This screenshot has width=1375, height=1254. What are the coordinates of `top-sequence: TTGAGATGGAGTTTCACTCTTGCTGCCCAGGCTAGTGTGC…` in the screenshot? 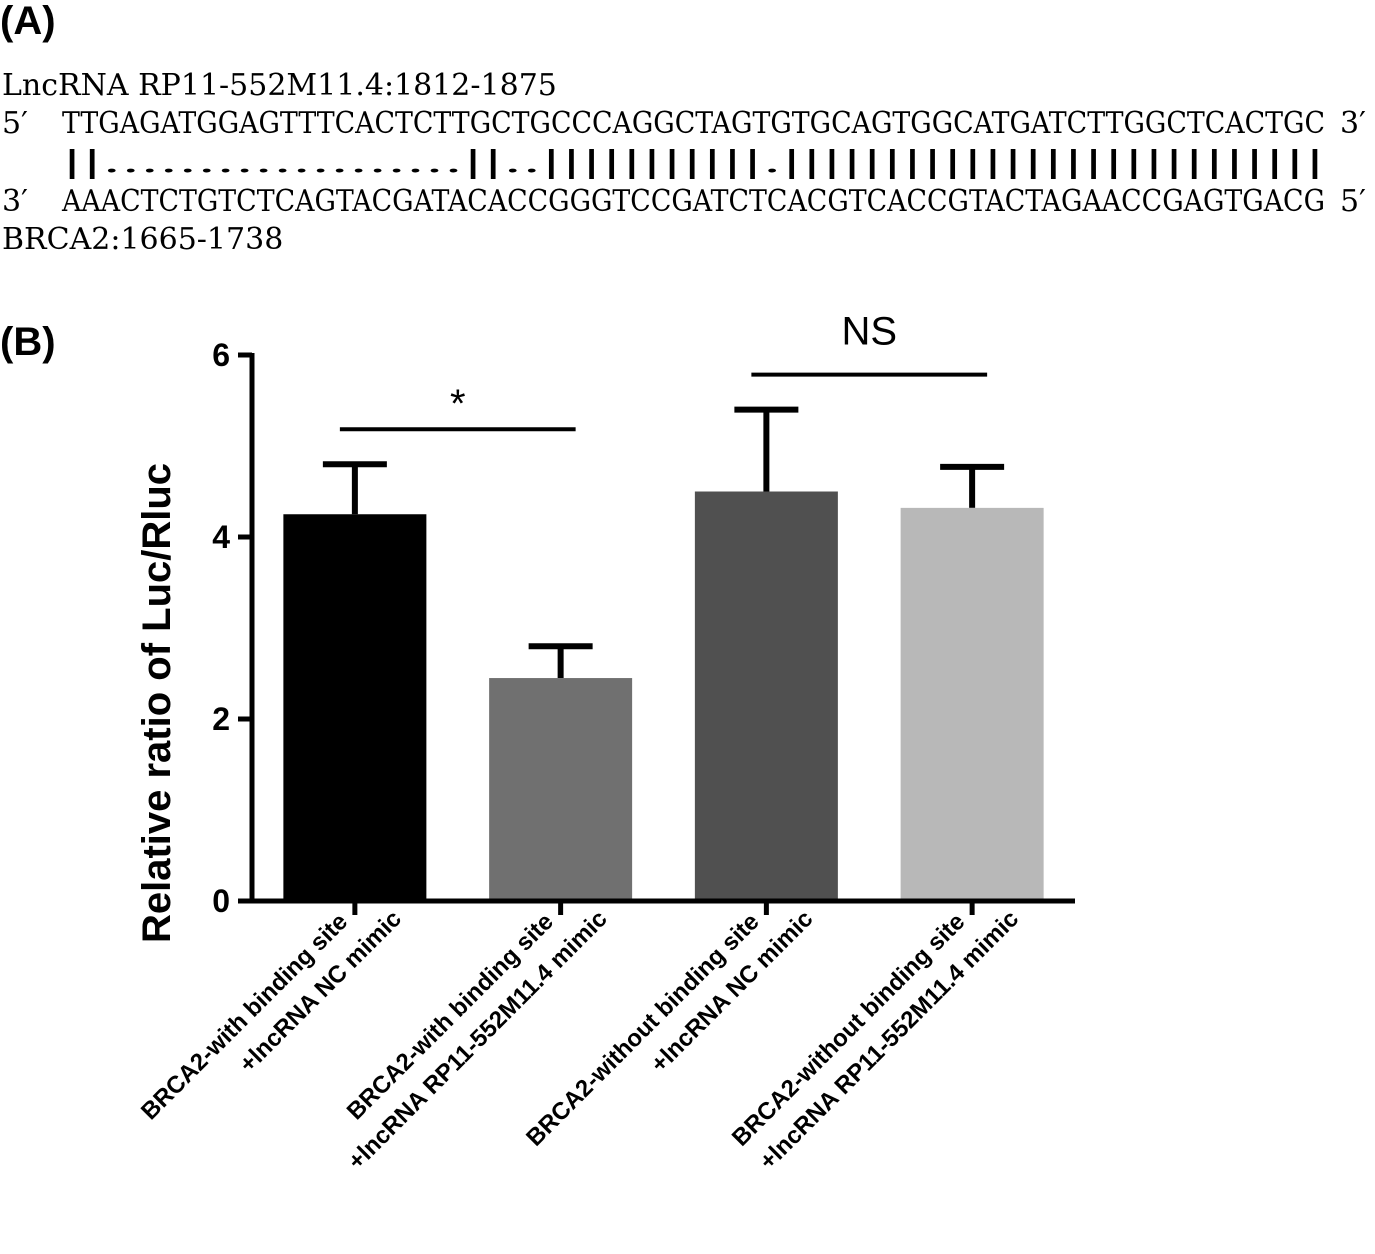 It's located at (693, 123).